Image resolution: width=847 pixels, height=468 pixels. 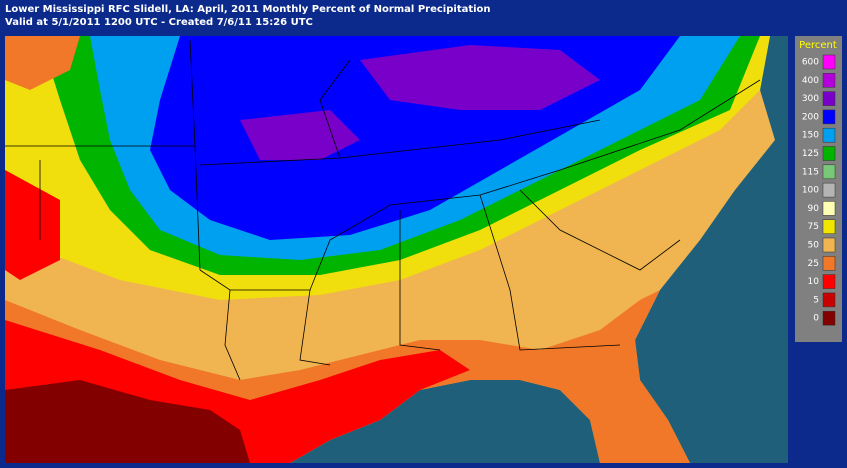 I want to click on legend-label: 25, so click(x=813, y=264).